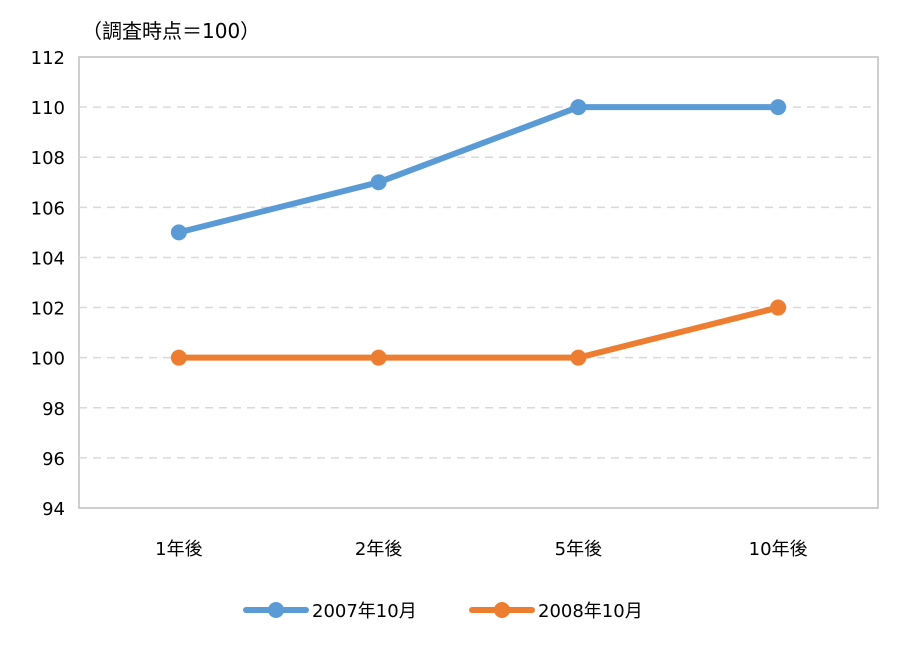 This screenshot has height=645, width=900. I want to click on y-tick-label: 106, so click(48, 208).